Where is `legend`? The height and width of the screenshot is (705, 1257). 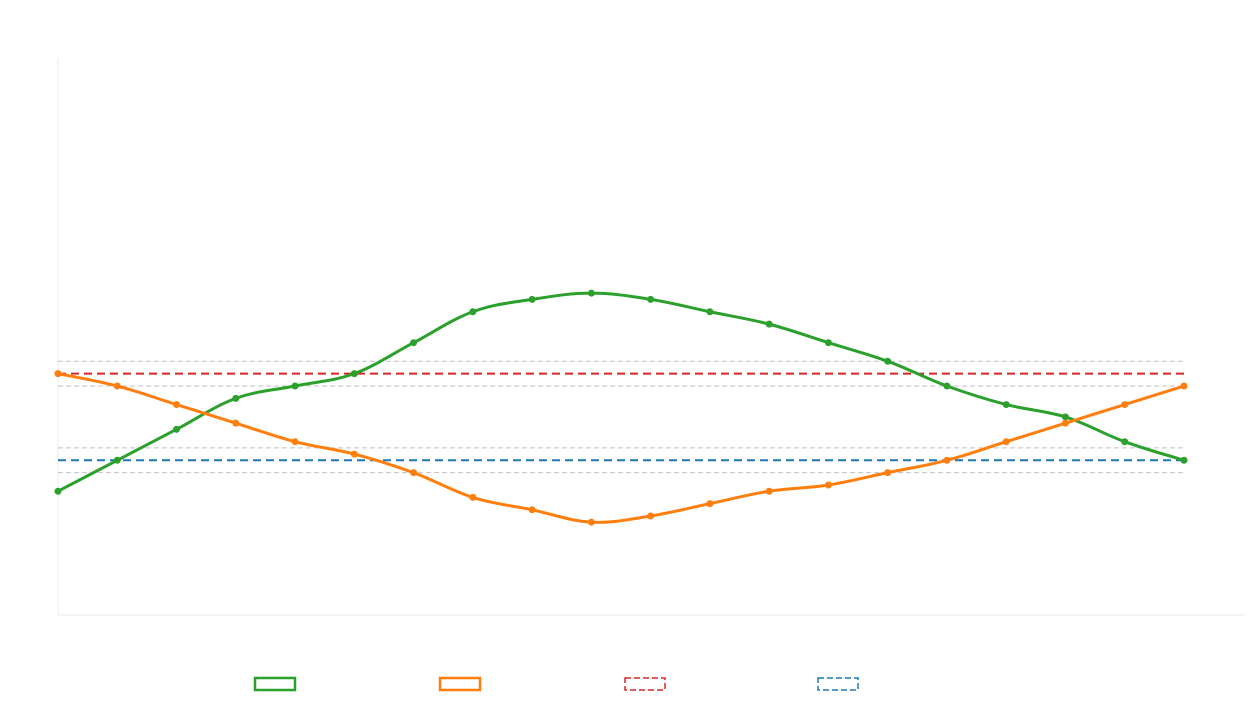
legend is located at coordinates (556, 684).